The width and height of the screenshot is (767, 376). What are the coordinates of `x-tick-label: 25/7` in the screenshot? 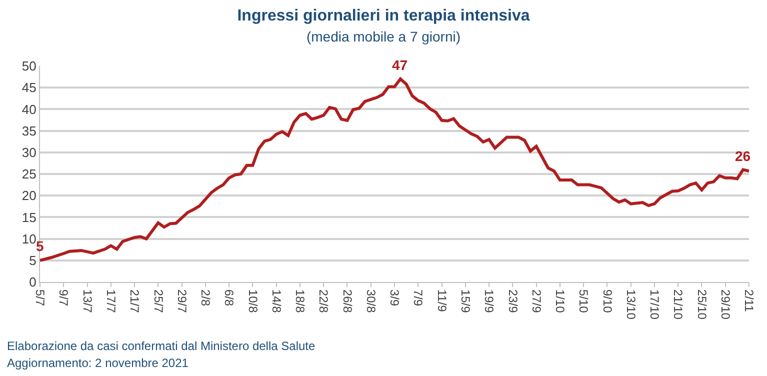 It's located at (158, 301).